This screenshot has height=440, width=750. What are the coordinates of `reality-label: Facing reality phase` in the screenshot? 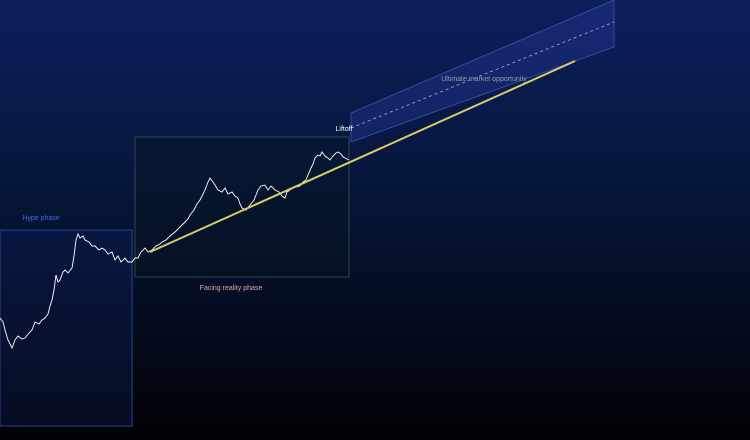 It's located at (231, 288).